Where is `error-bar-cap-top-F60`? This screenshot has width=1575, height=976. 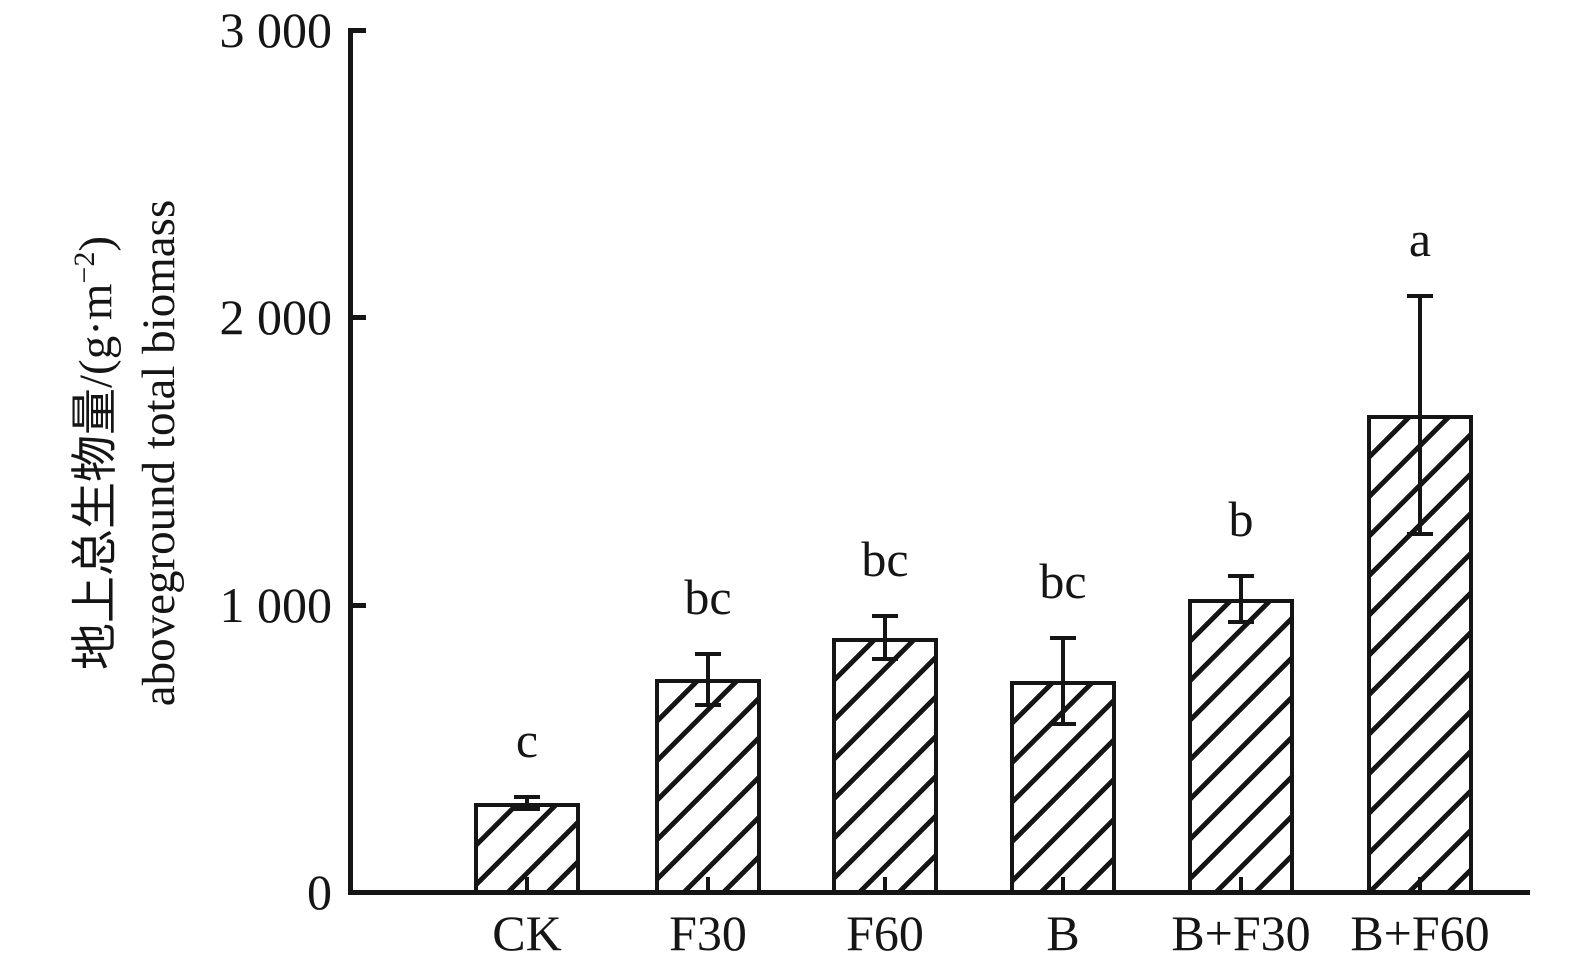 error-bar-cap-top-F60 is located at coordinates (885, 616).